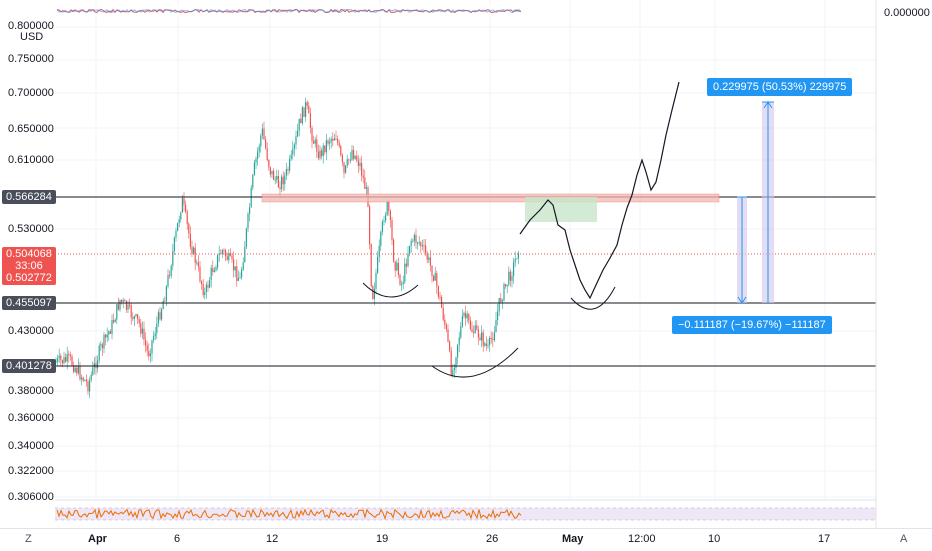 Image resolution: width=932 pixels, height=551 pixels. I want to click on measure-up, so click(768, 202).